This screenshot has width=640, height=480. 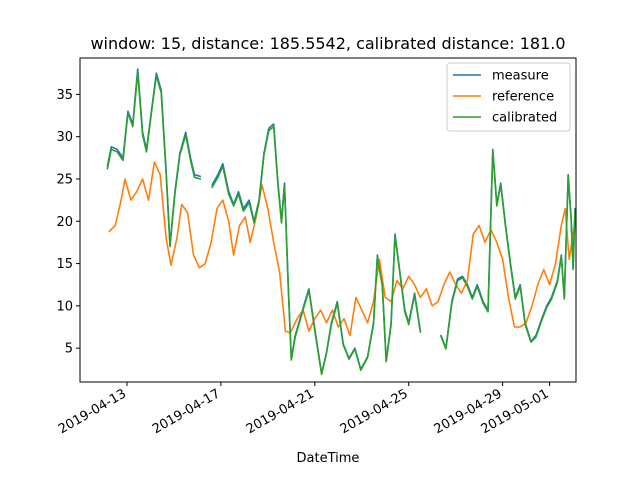 I want to click on legend: measure reference calibrated, so click(x=508, y=97).